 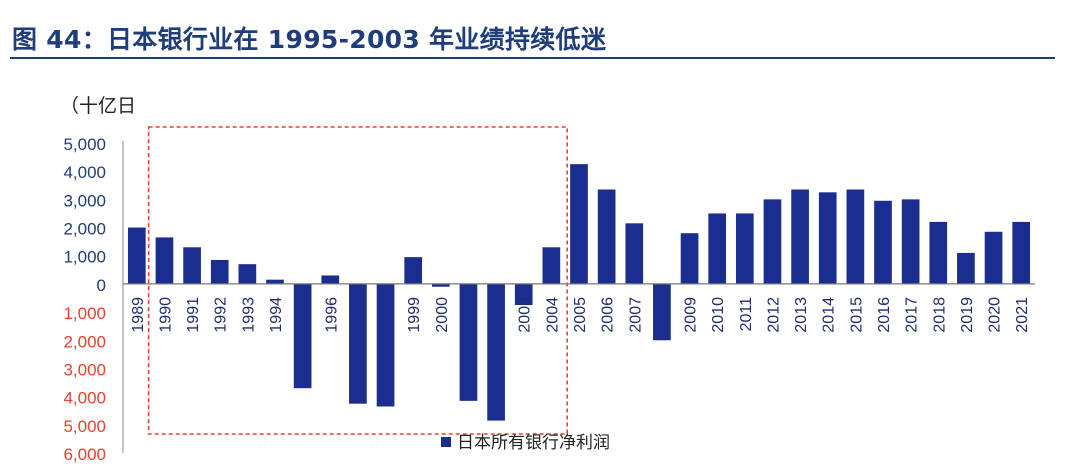 I want to click on bar-2011, so click(x=744, y=248).